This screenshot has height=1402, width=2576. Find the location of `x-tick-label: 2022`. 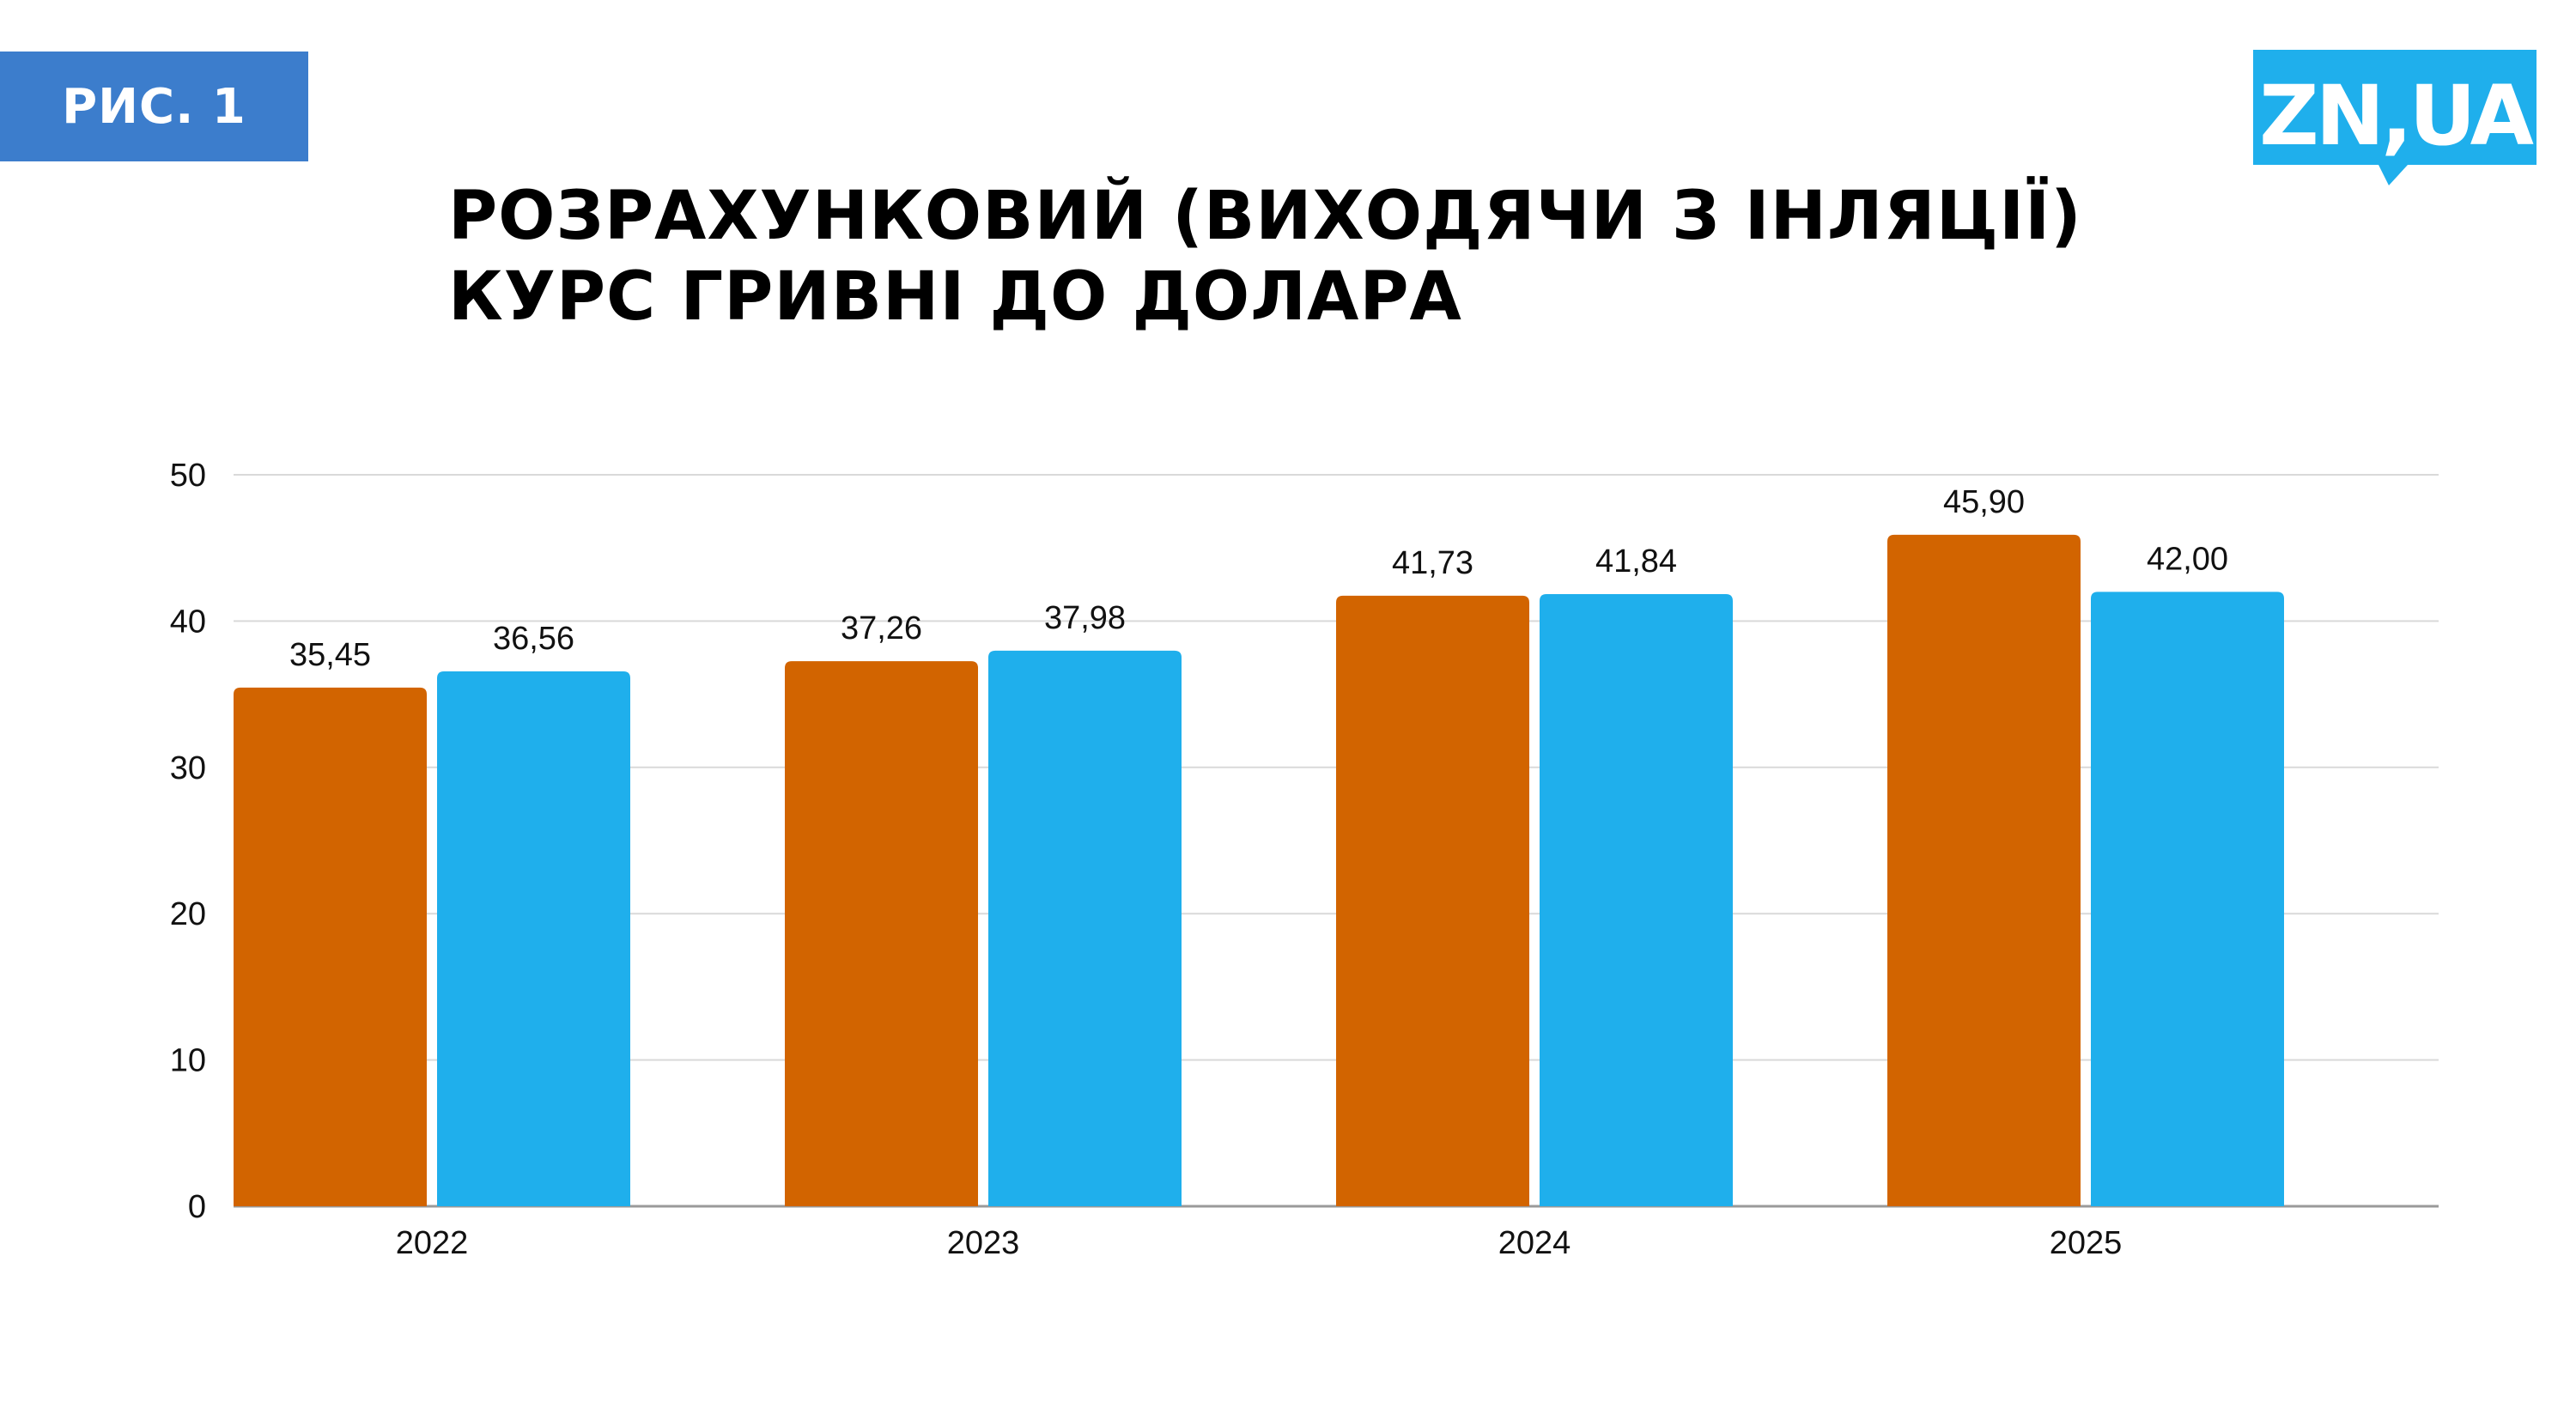

x-tick-label: 2022 is located at coordinates (432, 1243).